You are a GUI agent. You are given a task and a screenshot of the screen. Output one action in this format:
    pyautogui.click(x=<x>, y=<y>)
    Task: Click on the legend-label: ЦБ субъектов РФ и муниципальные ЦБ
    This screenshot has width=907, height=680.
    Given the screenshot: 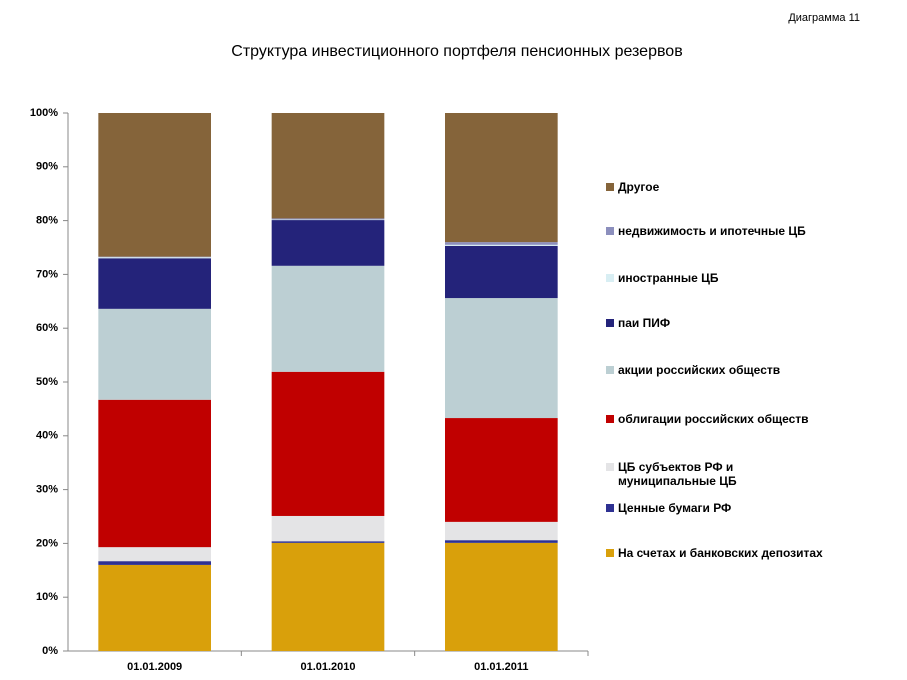 What is the action you would take?
    pyautogui.click(x=677, y=474)
    